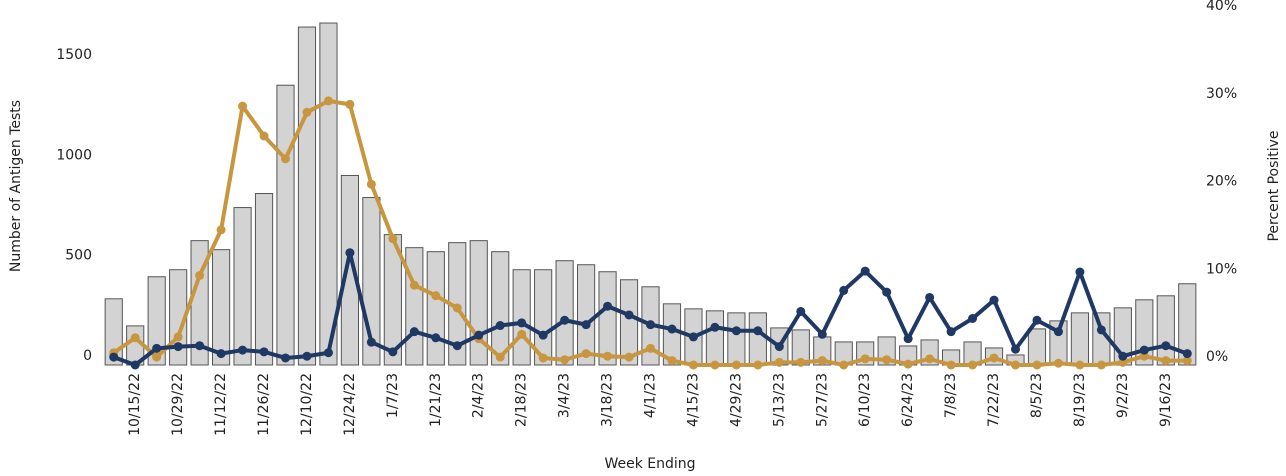  I want to click on x-tick-label: 11/12/22, so click(221, 404).